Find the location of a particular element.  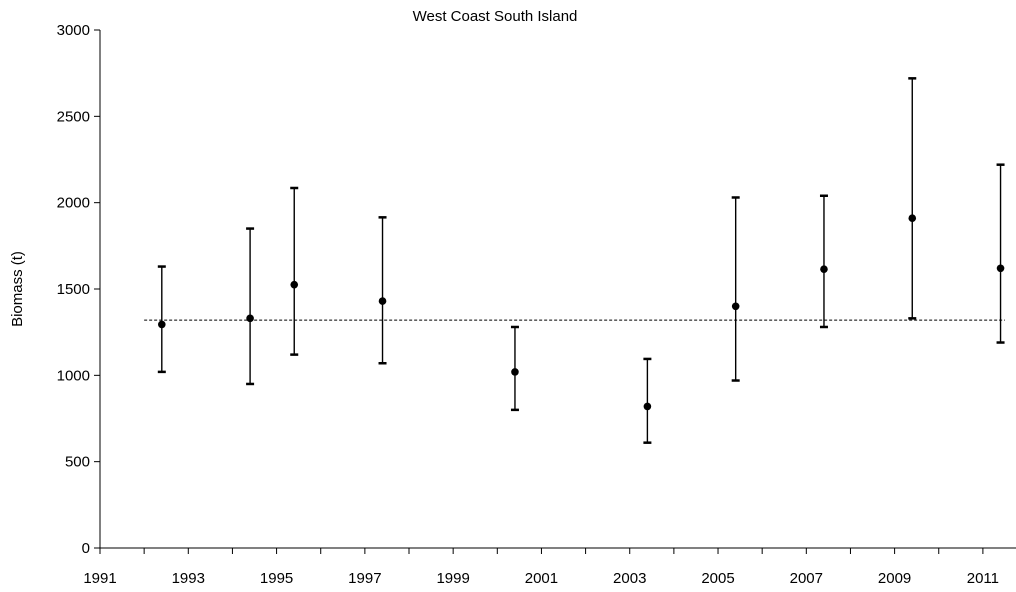

x-tick-label: 1997 is located at coordinates (364, 578).